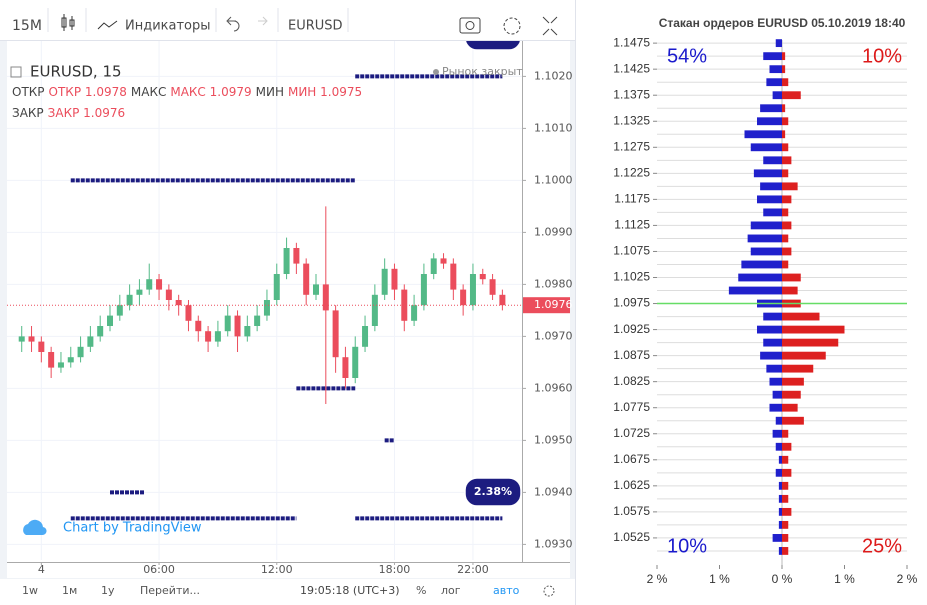  What do you see at coordinates (41, 569) in the screenshot?
I see `x-tick-label: 4` at bounding box center [41, 569].